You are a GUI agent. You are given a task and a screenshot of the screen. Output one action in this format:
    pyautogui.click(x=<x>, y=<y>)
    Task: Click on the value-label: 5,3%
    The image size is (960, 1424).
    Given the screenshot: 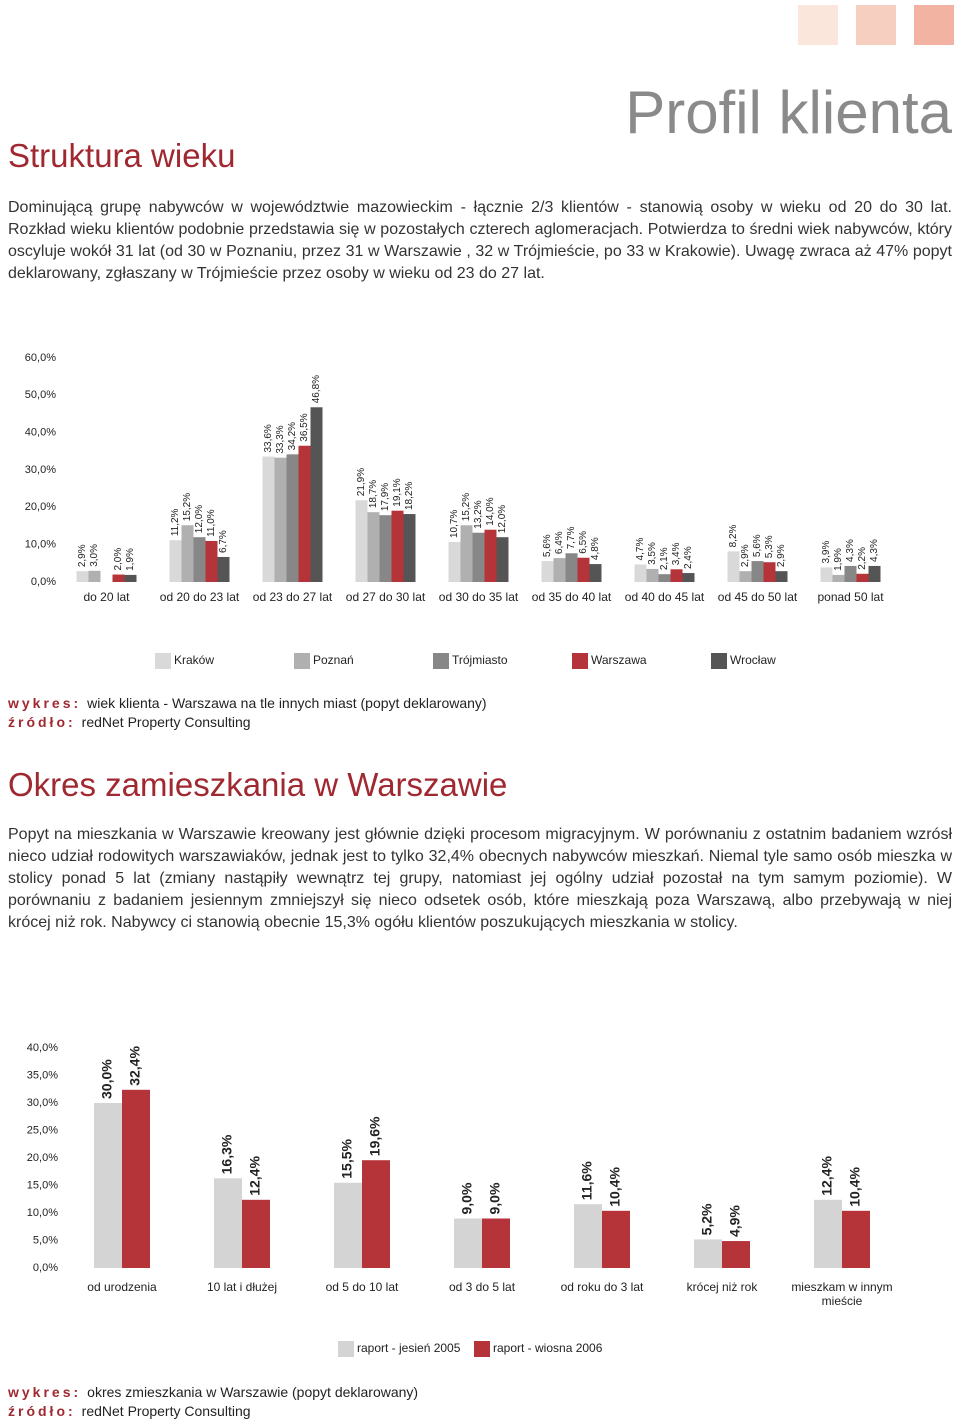 What is the action you would take?
    pyautogui.click(x=769, y=546)
    